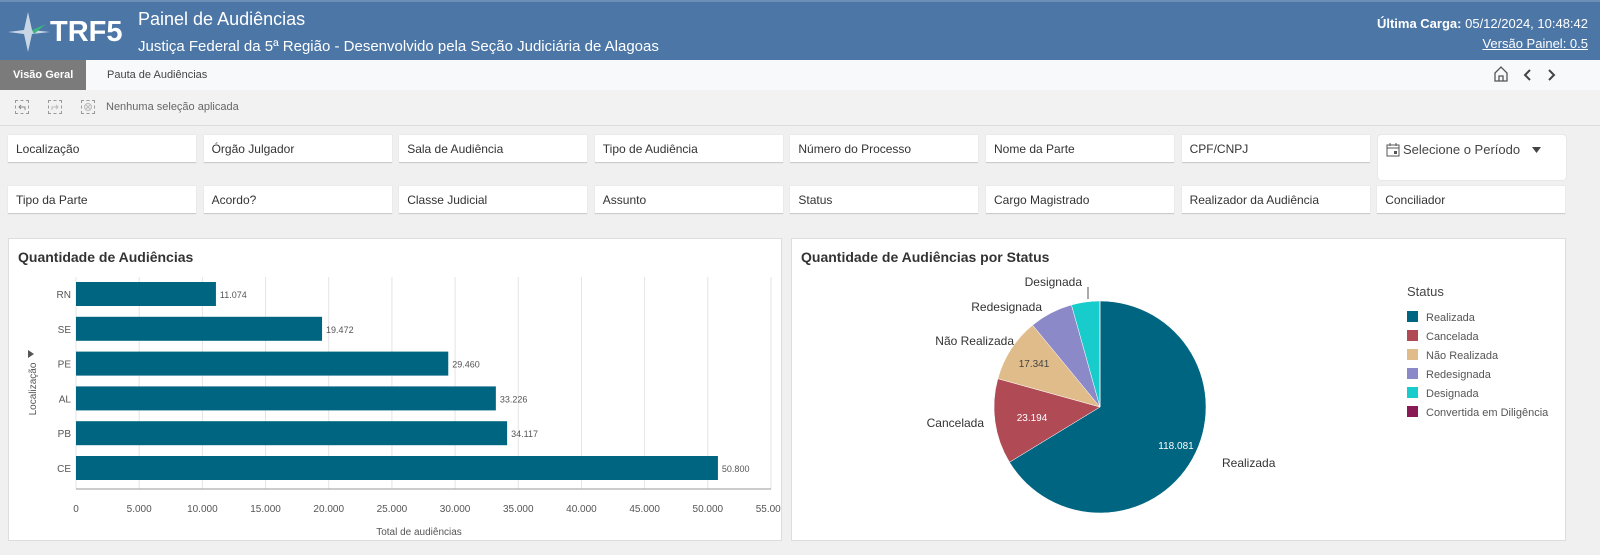  What do you see at coordinates (493, 200) in the screenshot?
I see `filter-row2-2: Classe Judicial` at bounding box center [493, 200].